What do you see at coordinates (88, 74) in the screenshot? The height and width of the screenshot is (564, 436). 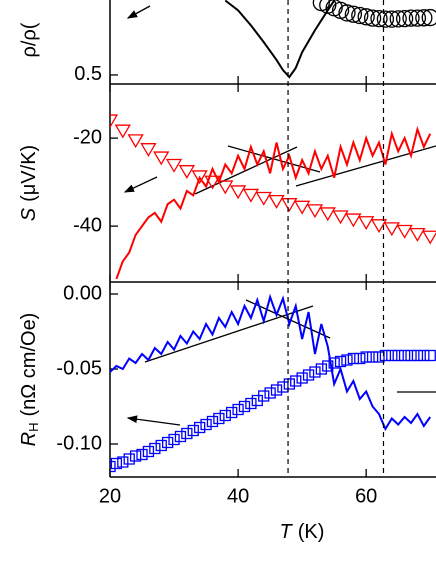 I see `y-tick-label: 0.5` at bounding box center [88, 74].